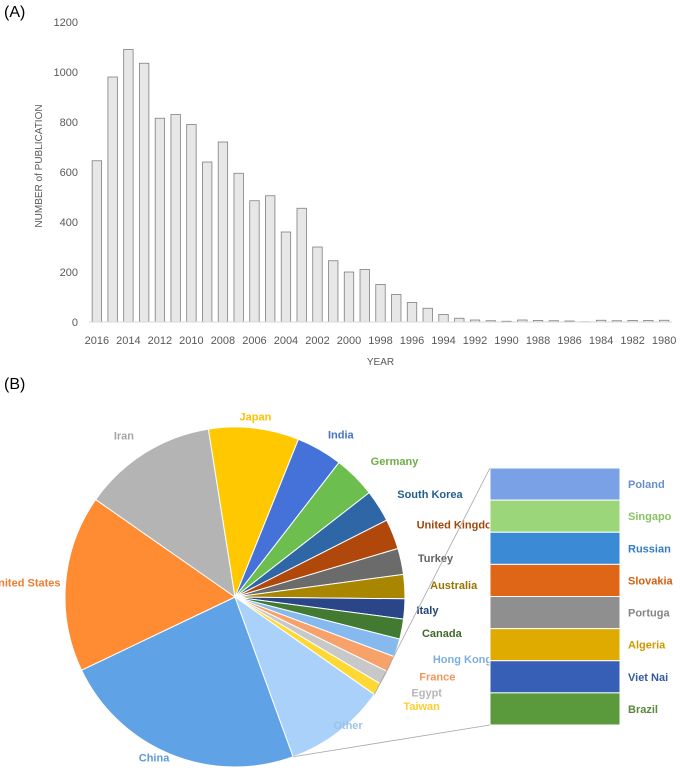 Image resolution: width=680 pixels, height=773 pixels. Describe the element at coordinates (69, 223) in the screenshot. I see `y-tick-label: 400` at that location.